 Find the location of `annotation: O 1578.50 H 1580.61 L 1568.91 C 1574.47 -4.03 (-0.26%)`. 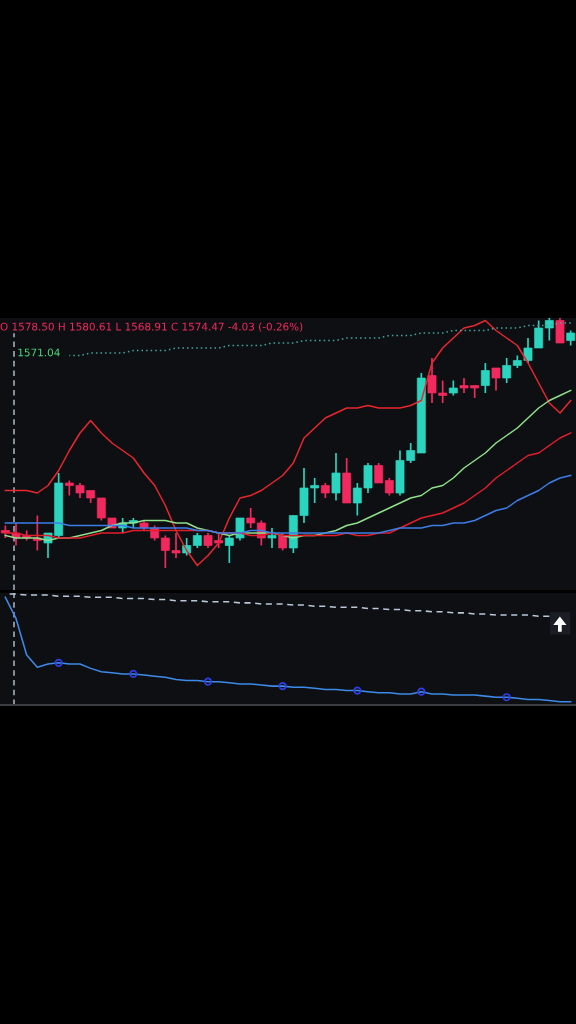

annotation: O 1578.50 H 1580.61 L 1568.91 C 1574.47 -4.03 (-0.26%) is located at coordinates (151, 327).